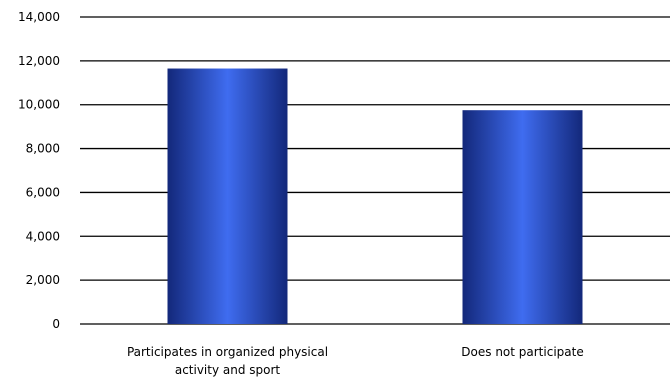  What do you see at coordinates (39, 170) in the screenshot?
I see `y-axis-tick-labels: 0 2,000 4,000 6,000 8,000 10,000 12,000 14,000` at bounding box center [39, 170].